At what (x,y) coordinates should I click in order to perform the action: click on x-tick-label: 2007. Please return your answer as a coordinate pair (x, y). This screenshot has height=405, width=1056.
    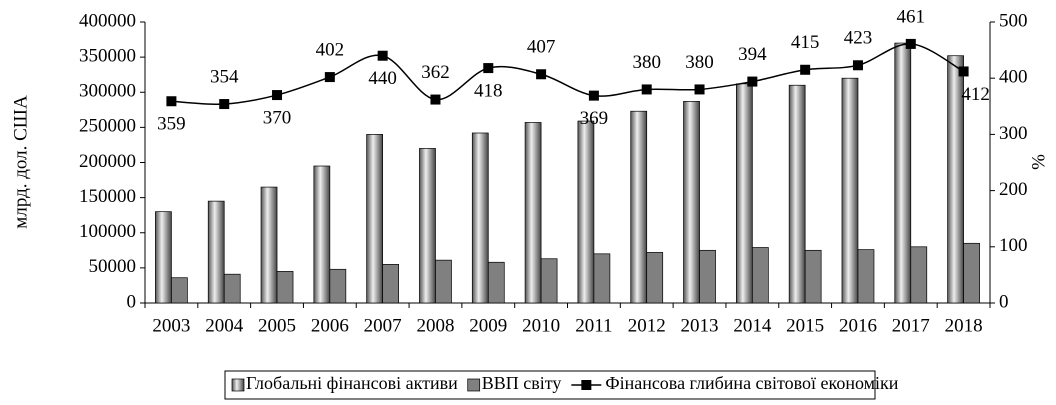
    Looking at the image, I should click on (383, 325).